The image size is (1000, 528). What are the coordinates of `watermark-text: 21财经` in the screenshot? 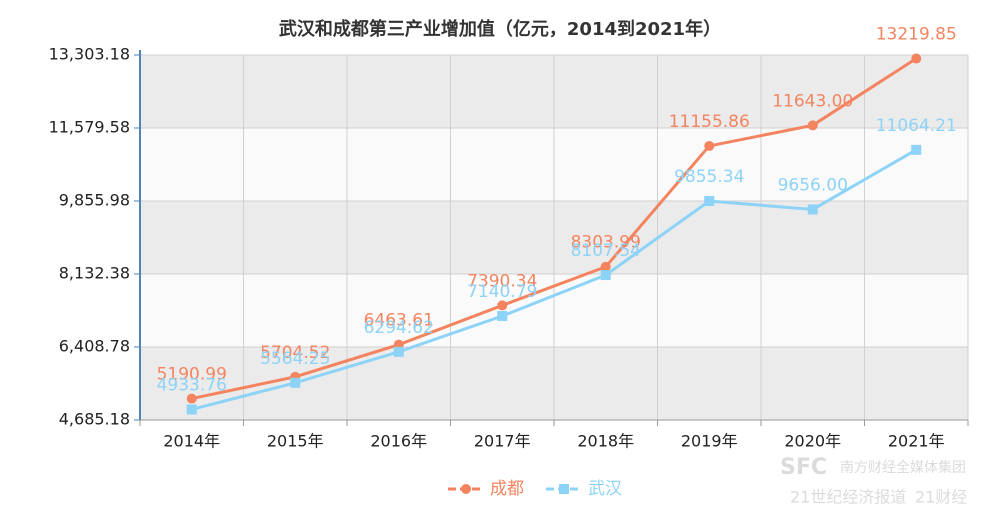 It's located at (941, 497).